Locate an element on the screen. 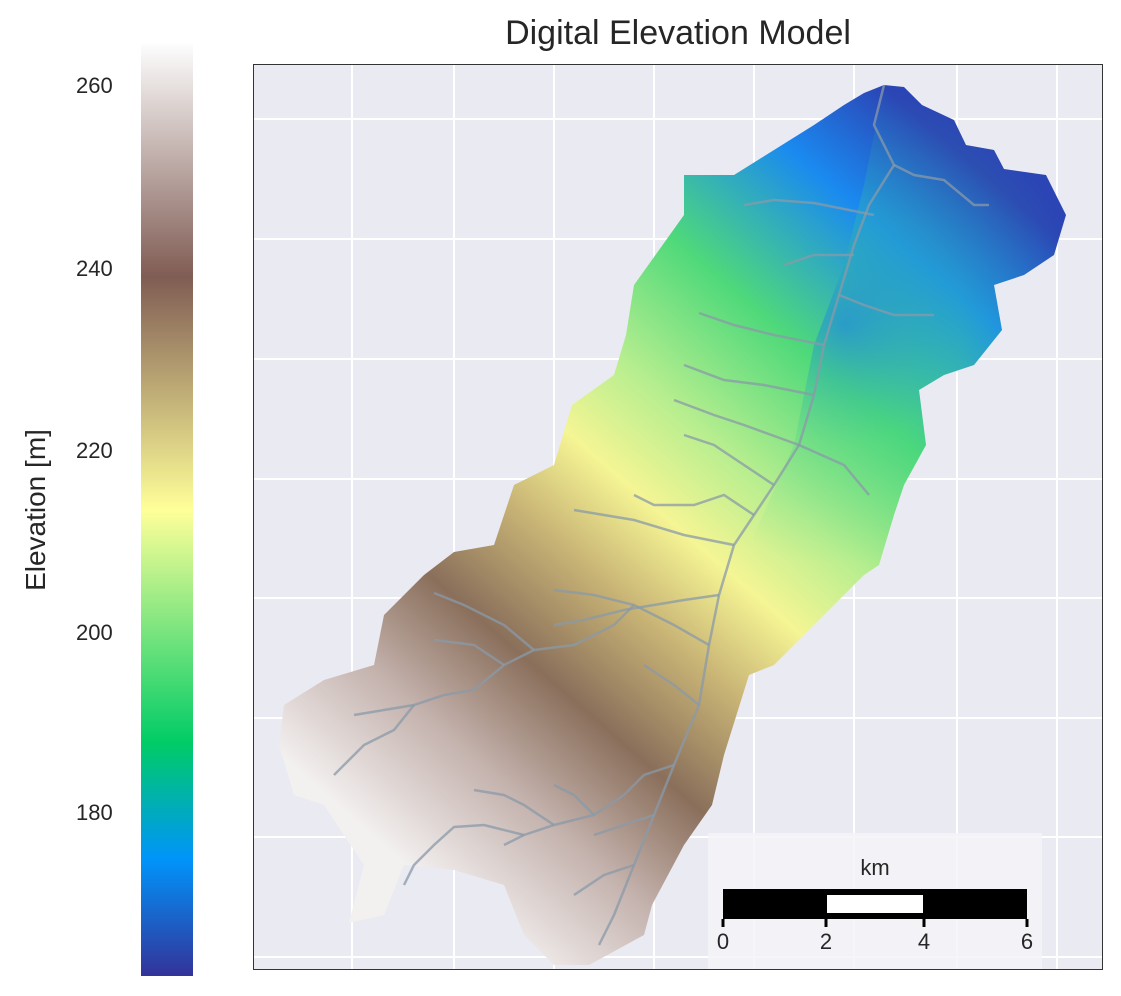 The width and height of the screenshot is (1121, 996). scale-tick-6: 6 is located at coordinates (1027, 941).